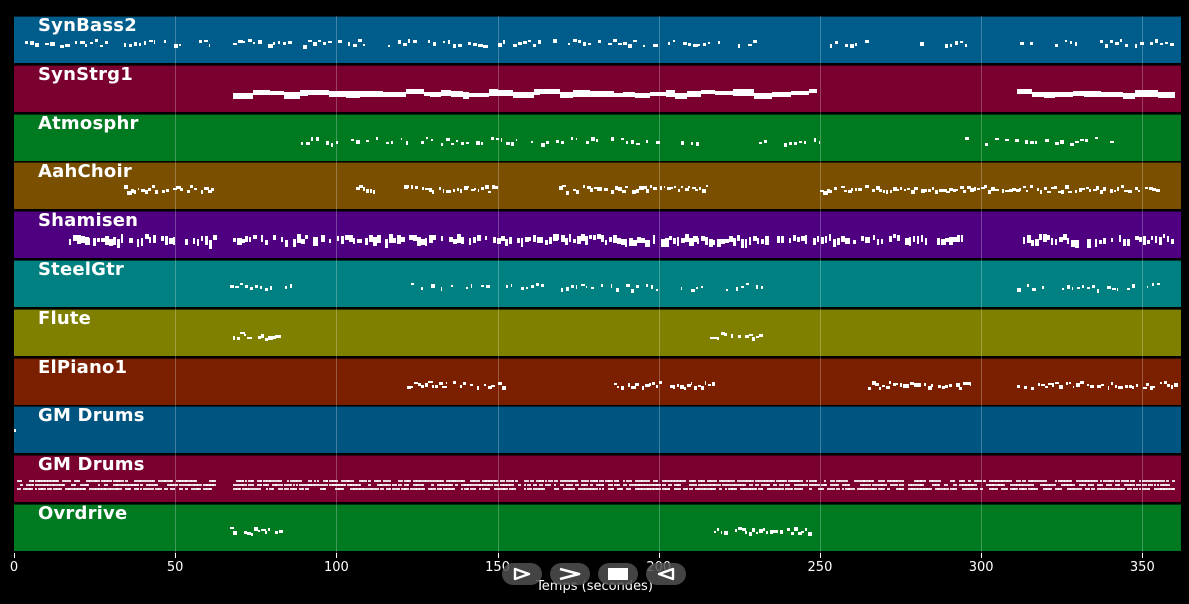  What do you see at coordinates (597, 527) in the screenshot?
I see `track-ovrdrive: Ovrdrive` at bounding box center [597, 527].